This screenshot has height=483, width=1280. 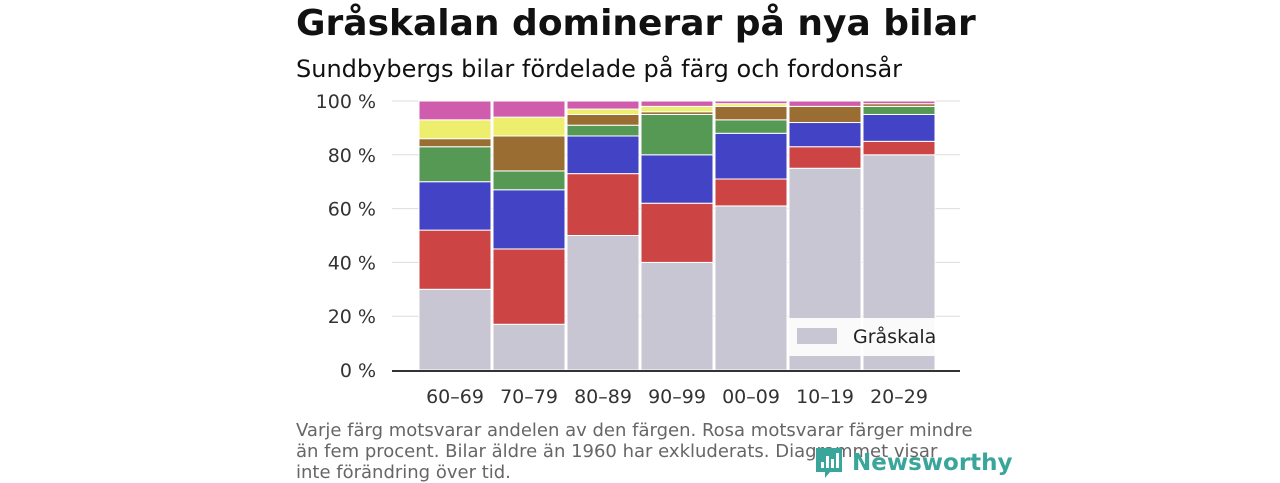 I want to click on legend: Gråskala, so click(x=862, y=337).